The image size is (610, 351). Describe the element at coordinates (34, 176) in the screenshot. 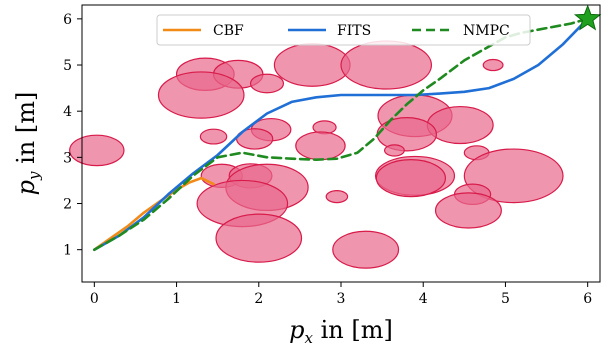

I see `y-axis-label-sub: y` at that location.